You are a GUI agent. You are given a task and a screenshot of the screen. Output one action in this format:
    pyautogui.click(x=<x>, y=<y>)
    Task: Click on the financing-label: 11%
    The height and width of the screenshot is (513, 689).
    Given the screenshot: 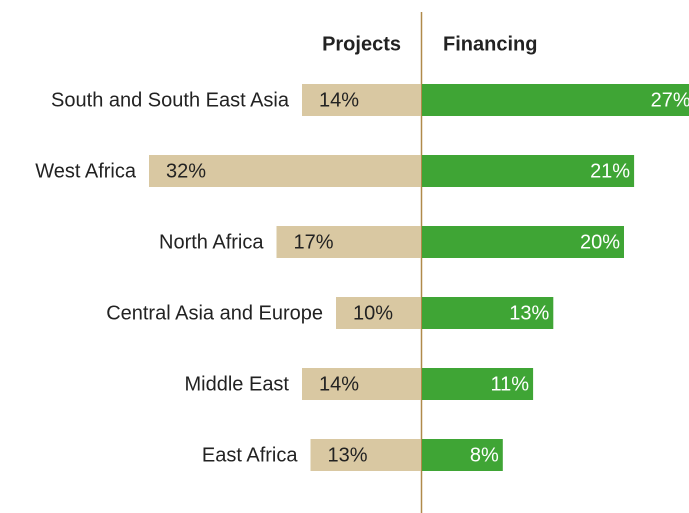 What is the action you would take?
    pyautogui.click(x=510, y=384)
    